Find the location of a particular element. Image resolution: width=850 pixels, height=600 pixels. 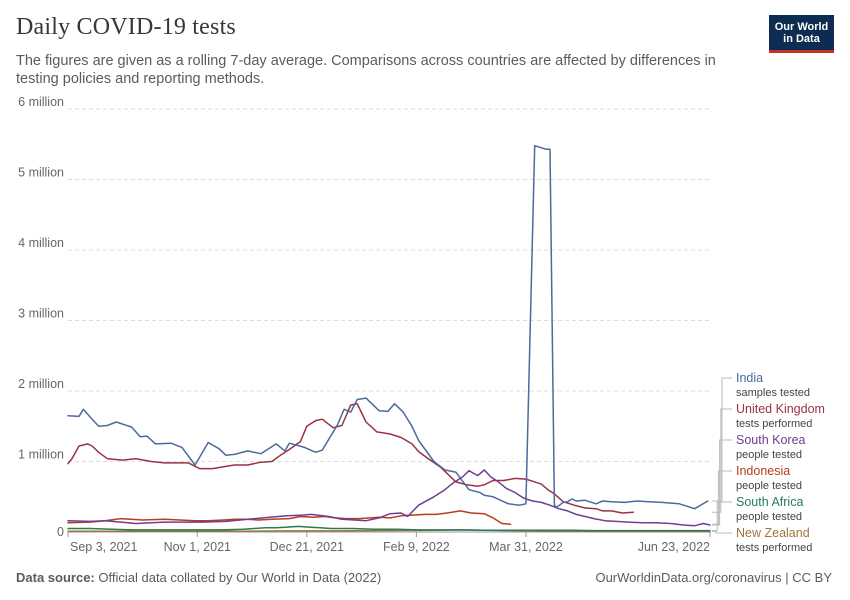

y-tick-label-1-million: 1 million is located at coordinates (41, 455).